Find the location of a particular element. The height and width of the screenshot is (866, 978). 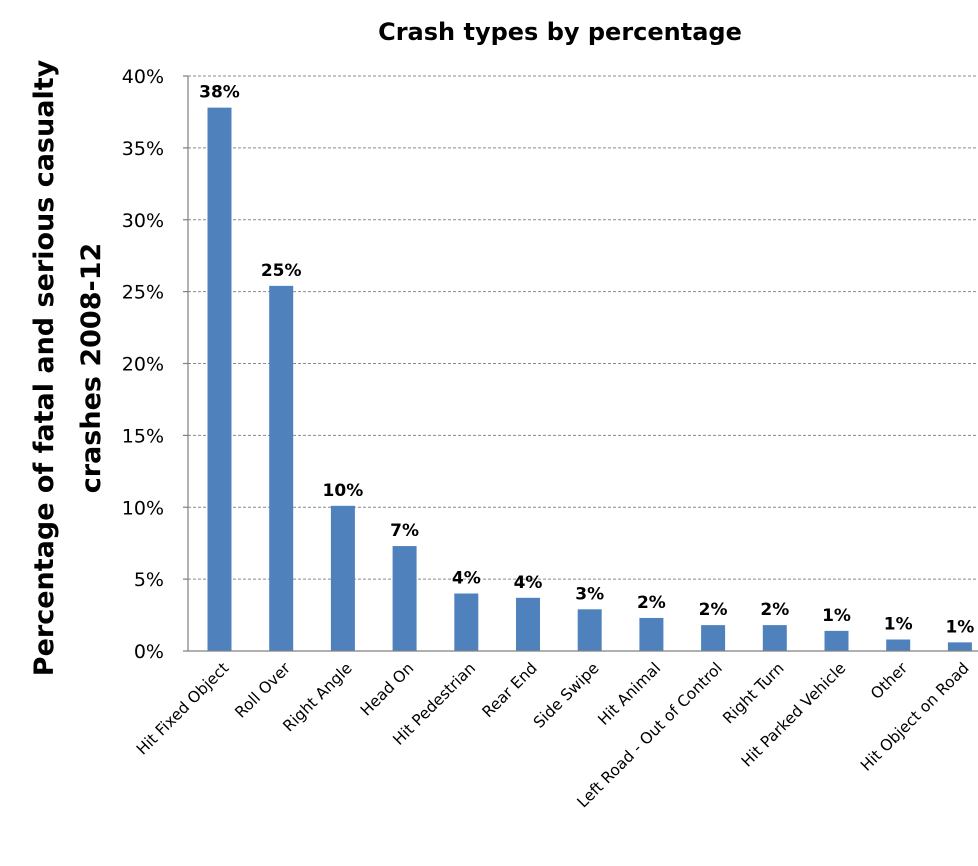

data-label: 7% is located at coordinates (404, 531).